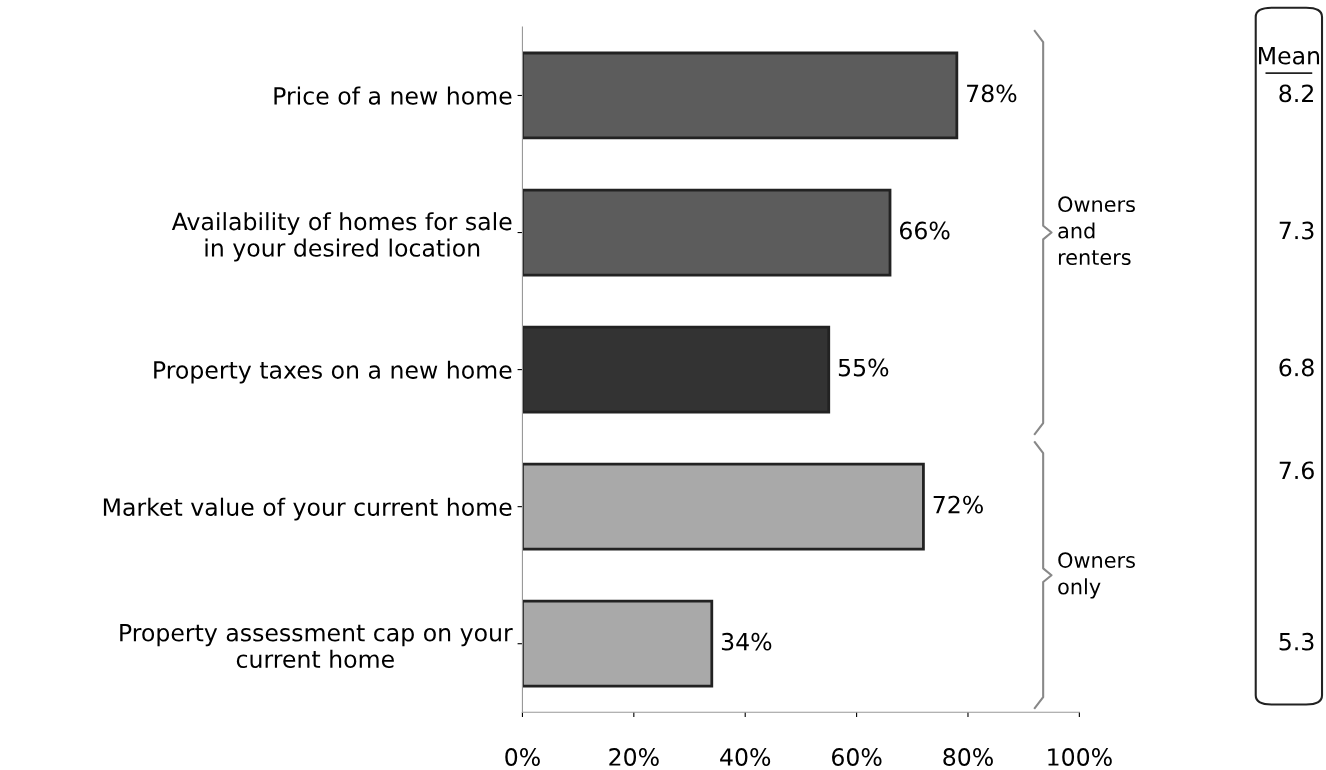 This screenshot has height=770, width=1326. I want to click on data-label: 66%, so click(924, 230).